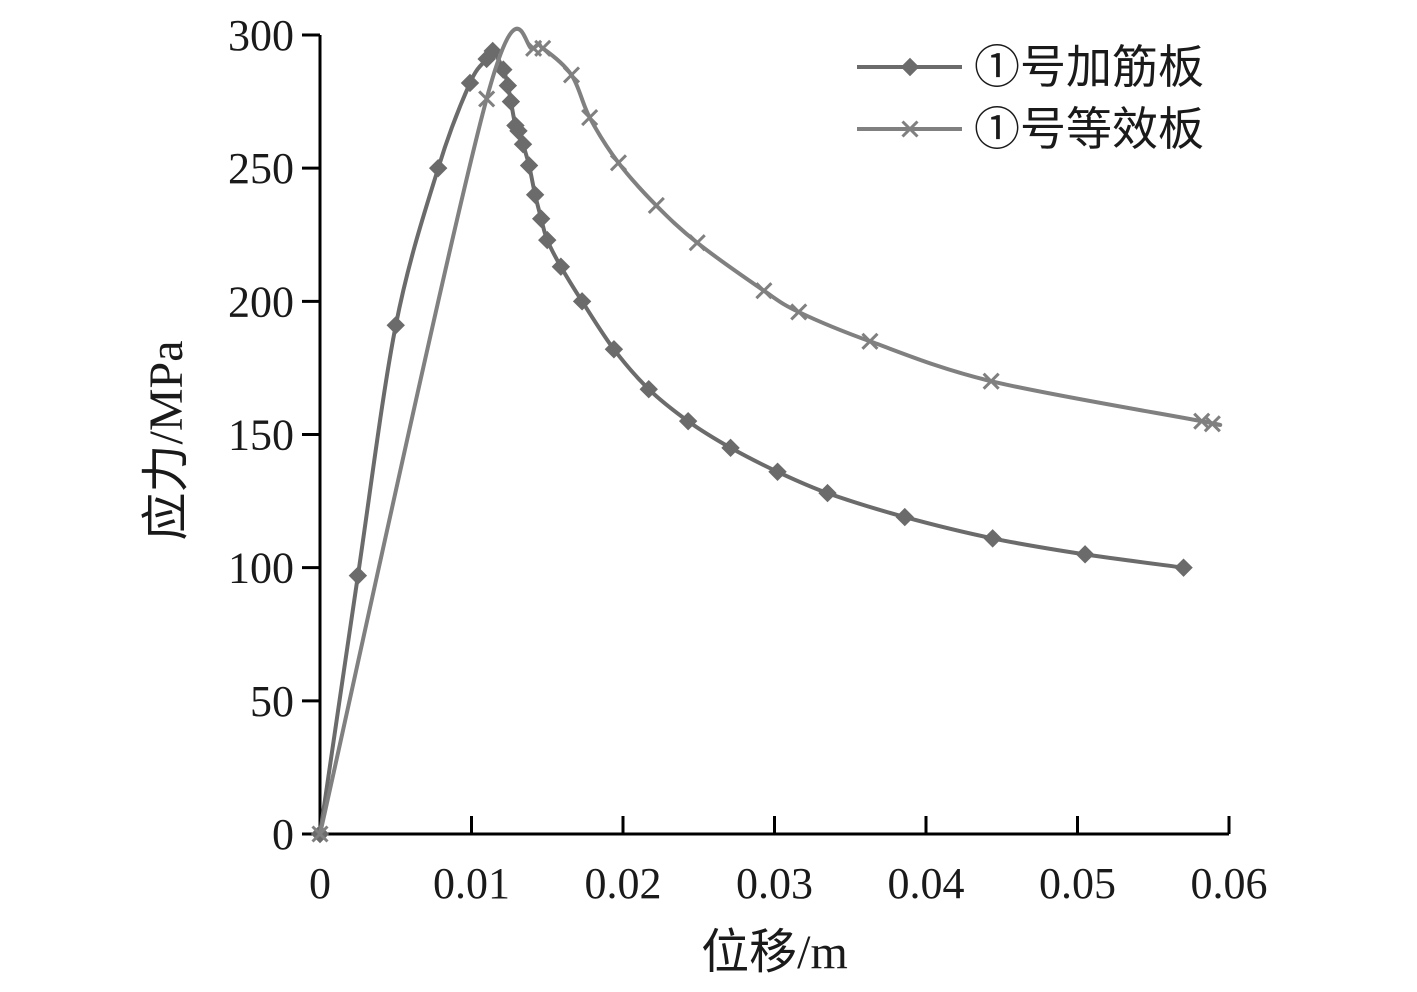 Image resolution: width=1417 pixels, height=992 pixels. Describe the element at coordinates (774, 883) in the screenshot. I see `x-tick-label: 0.03` at that location.